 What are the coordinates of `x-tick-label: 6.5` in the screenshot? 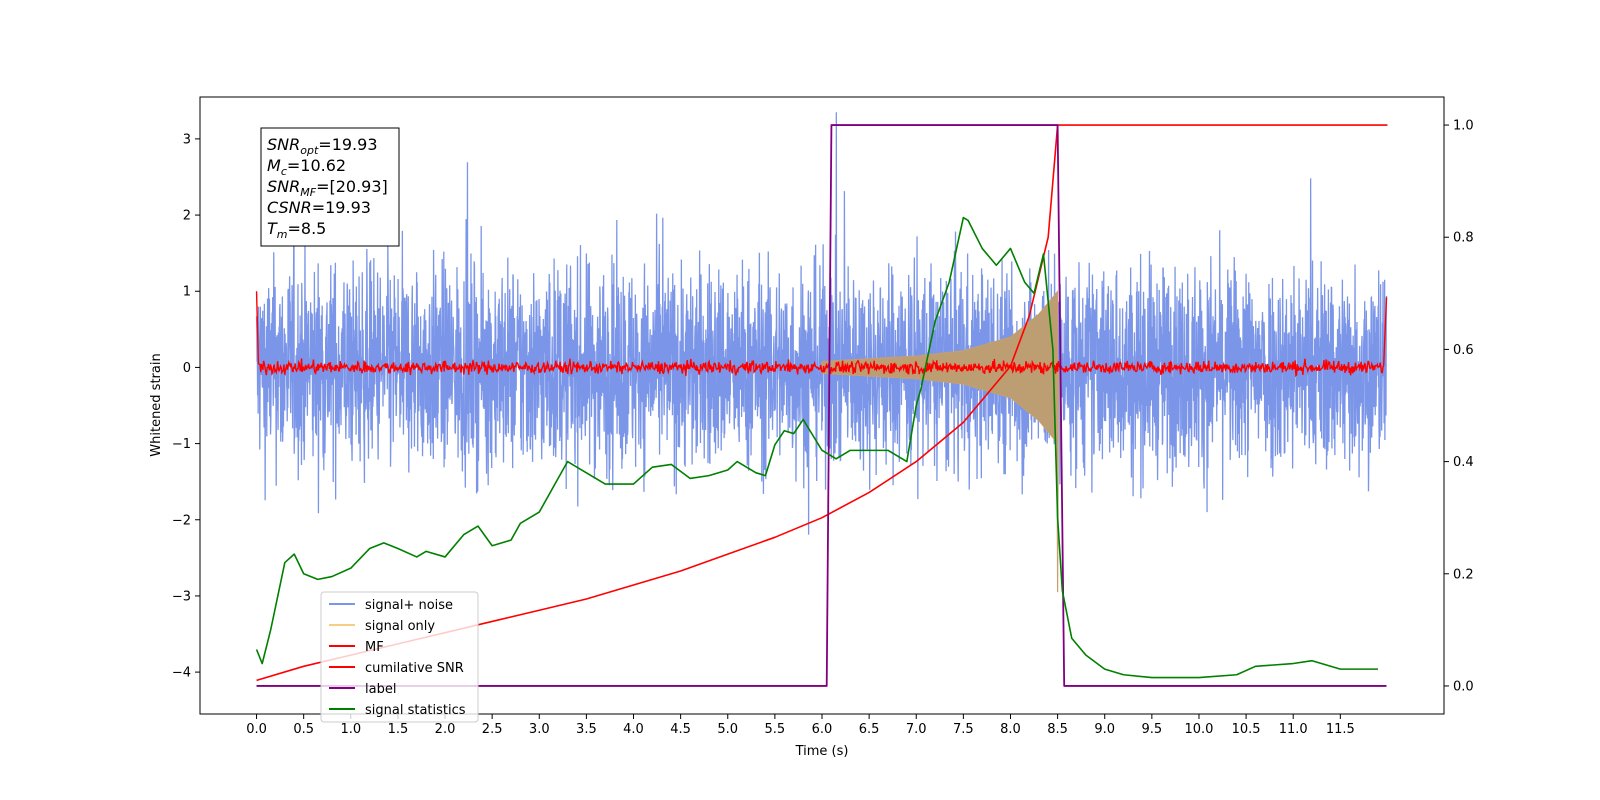 It's located at (869, 729).